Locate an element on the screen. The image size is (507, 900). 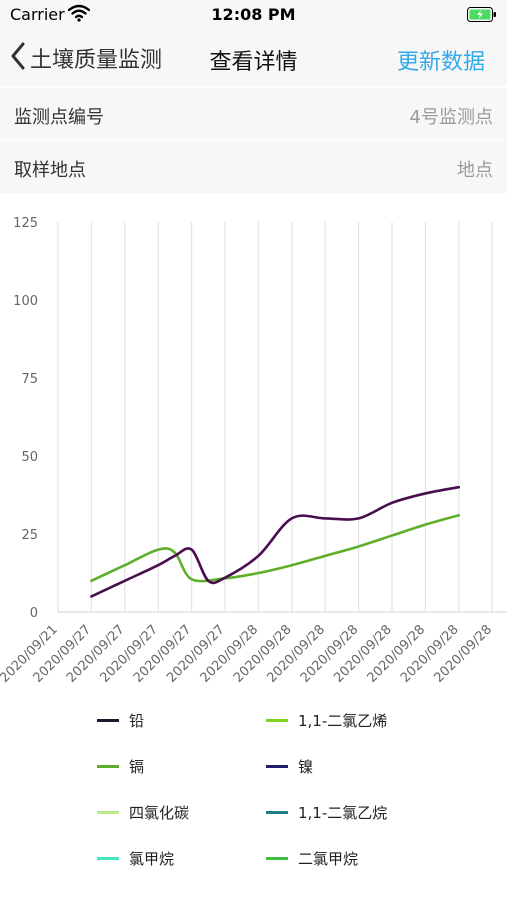
back-button: 土壤质量监测 is located at coordinates (86, 58).